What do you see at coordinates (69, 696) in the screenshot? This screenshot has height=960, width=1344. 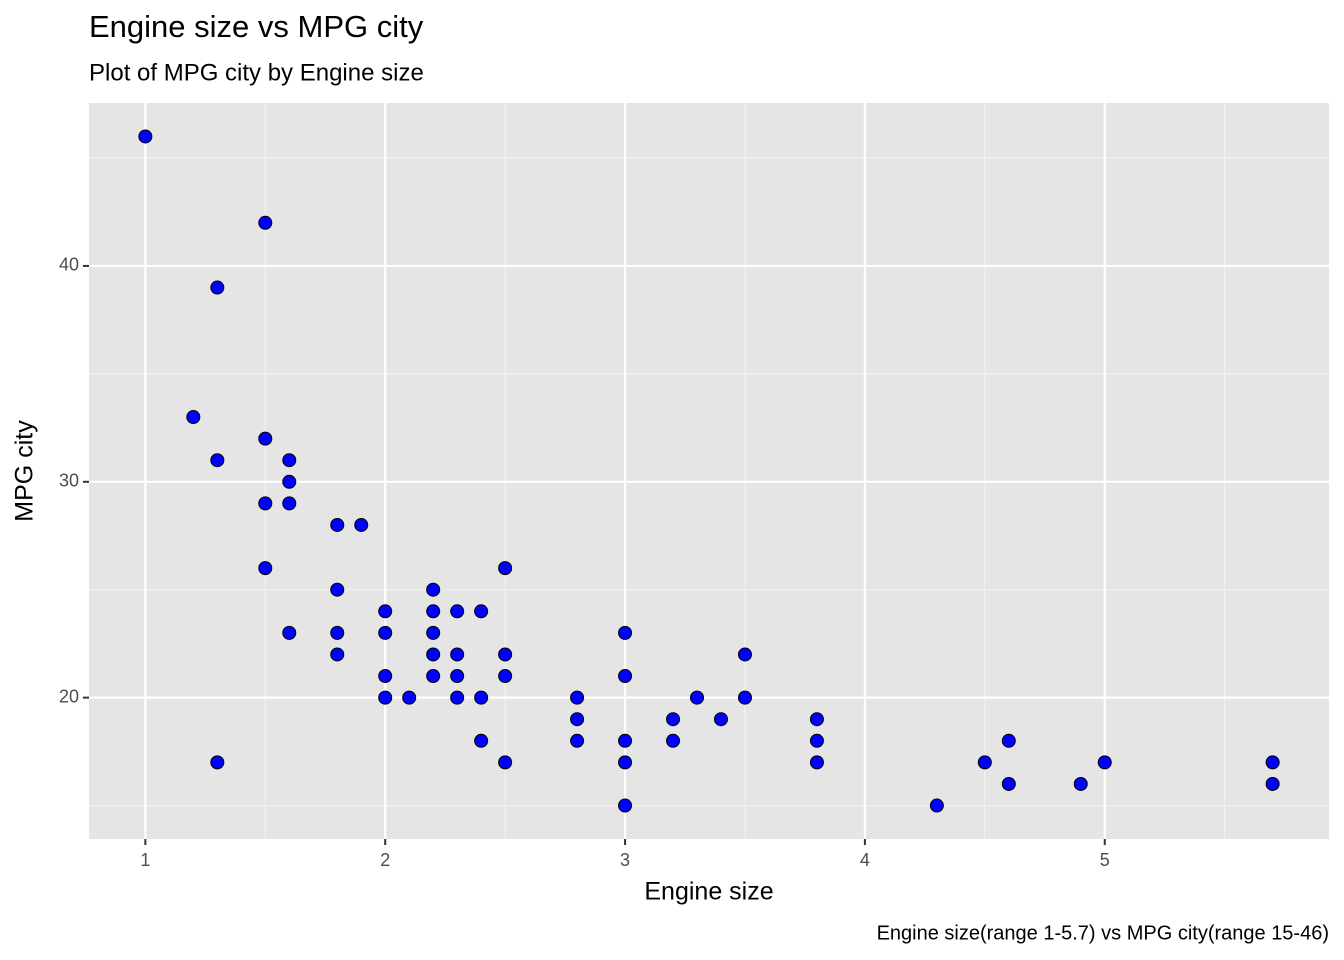 I see `y-tick-label: 20` at bounding box center [69, 696].